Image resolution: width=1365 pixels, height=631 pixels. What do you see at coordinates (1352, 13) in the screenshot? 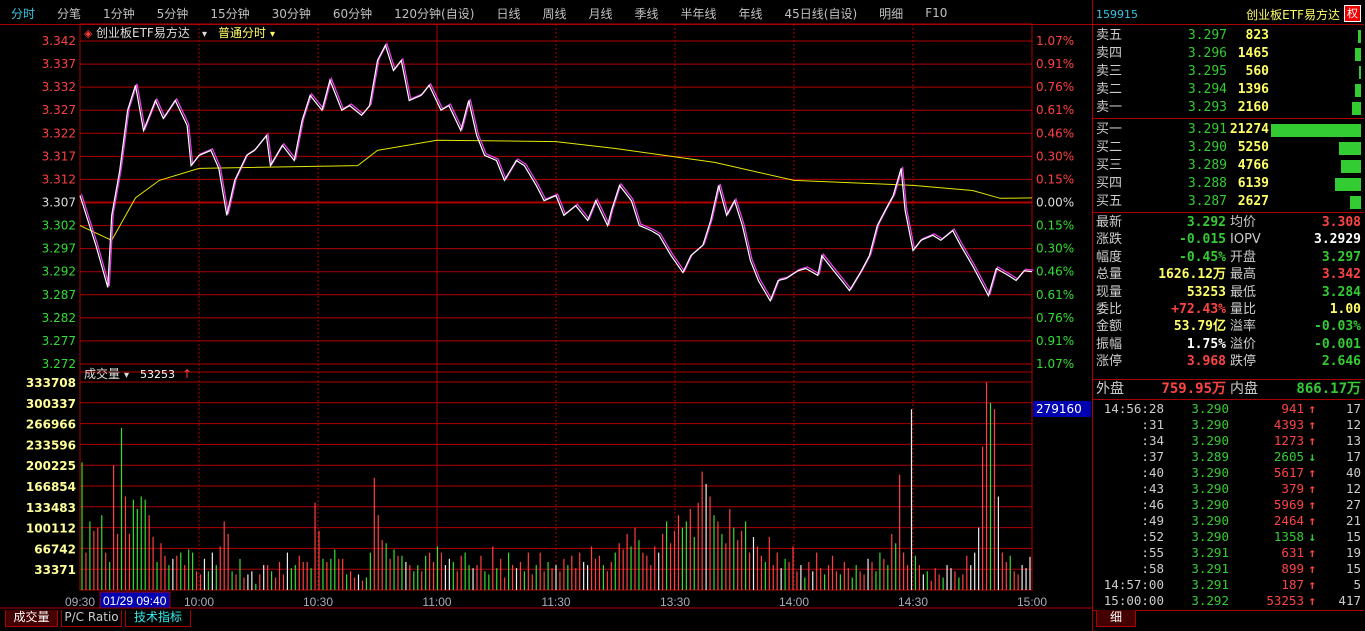
I see `rights-badge: 权` at bounding box center [1352, 13].